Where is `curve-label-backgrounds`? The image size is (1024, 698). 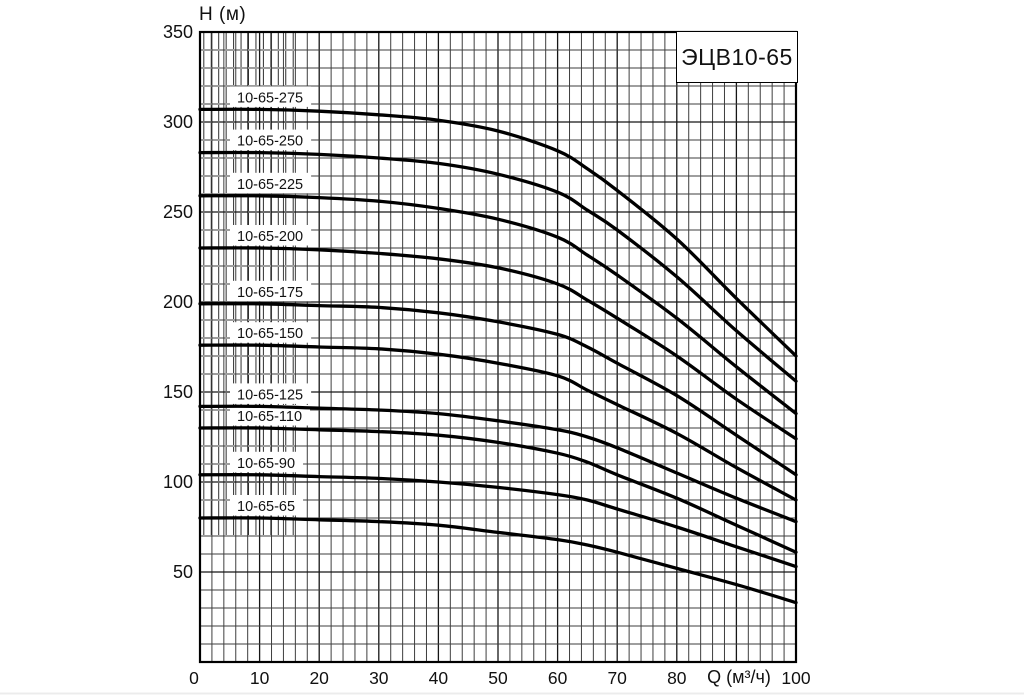 curve-label-backgrounds is located at coordinates (271, 301).